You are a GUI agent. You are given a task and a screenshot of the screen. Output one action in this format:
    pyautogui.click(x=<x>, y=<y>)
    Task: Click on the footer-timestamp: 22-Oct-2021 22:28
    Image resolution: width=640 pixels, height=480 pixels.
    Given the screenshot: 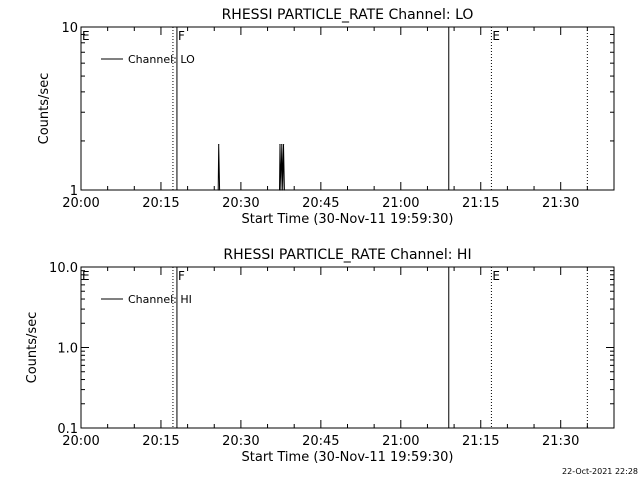 What is the action you would take?
    pyautogui.click(x=600, y=471)
    